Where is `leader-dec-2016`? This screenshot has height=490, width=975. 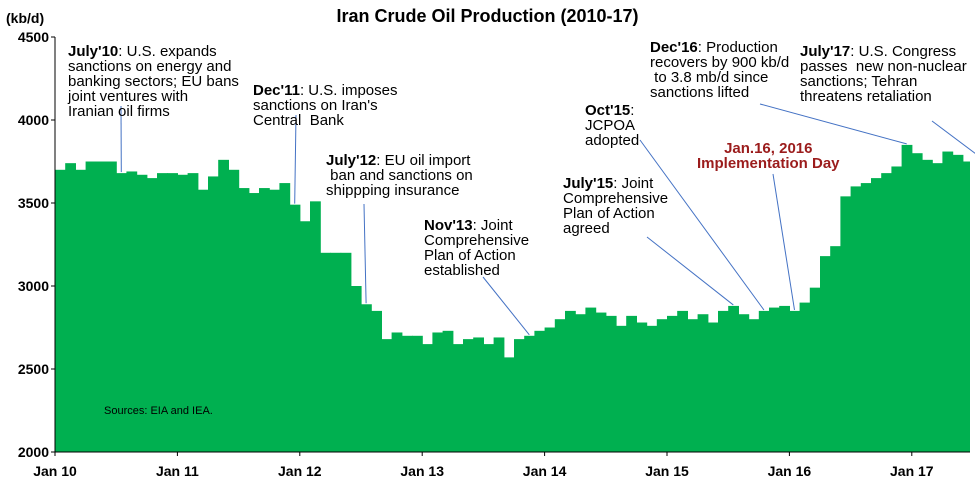
leader-dec-2016 is located at coordinates (833, 124).